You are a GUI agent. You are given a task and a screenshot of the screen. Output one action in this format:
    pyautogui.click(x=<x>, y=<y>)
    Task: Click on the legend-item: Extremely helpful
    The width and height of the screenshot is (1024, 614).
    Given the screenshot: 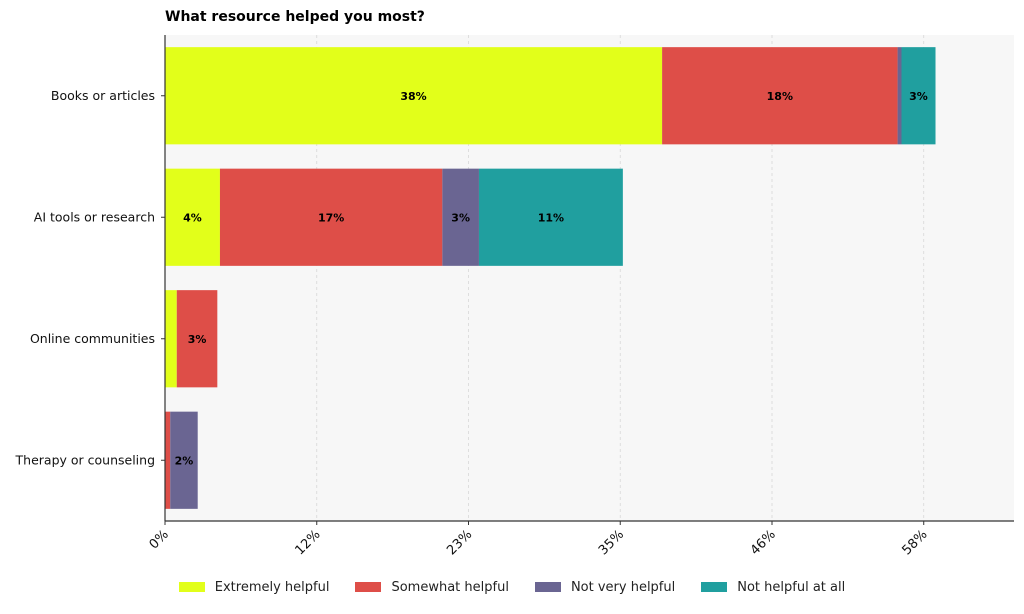 What is the action you would take?
    pyautogui.click(x=254, y=587)
    